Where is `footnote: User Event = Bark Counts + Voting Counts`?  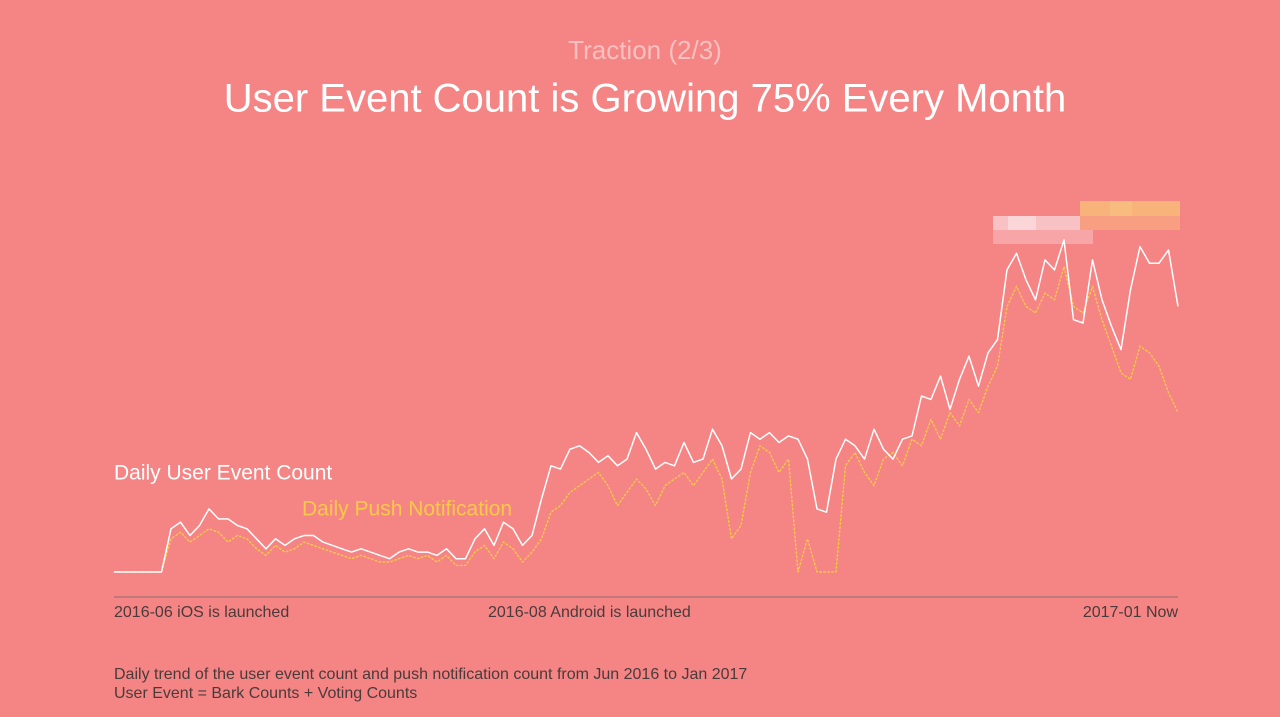 footnote: User Event = Bark Counts + Voting Counts is located at coordinates (265, 693).